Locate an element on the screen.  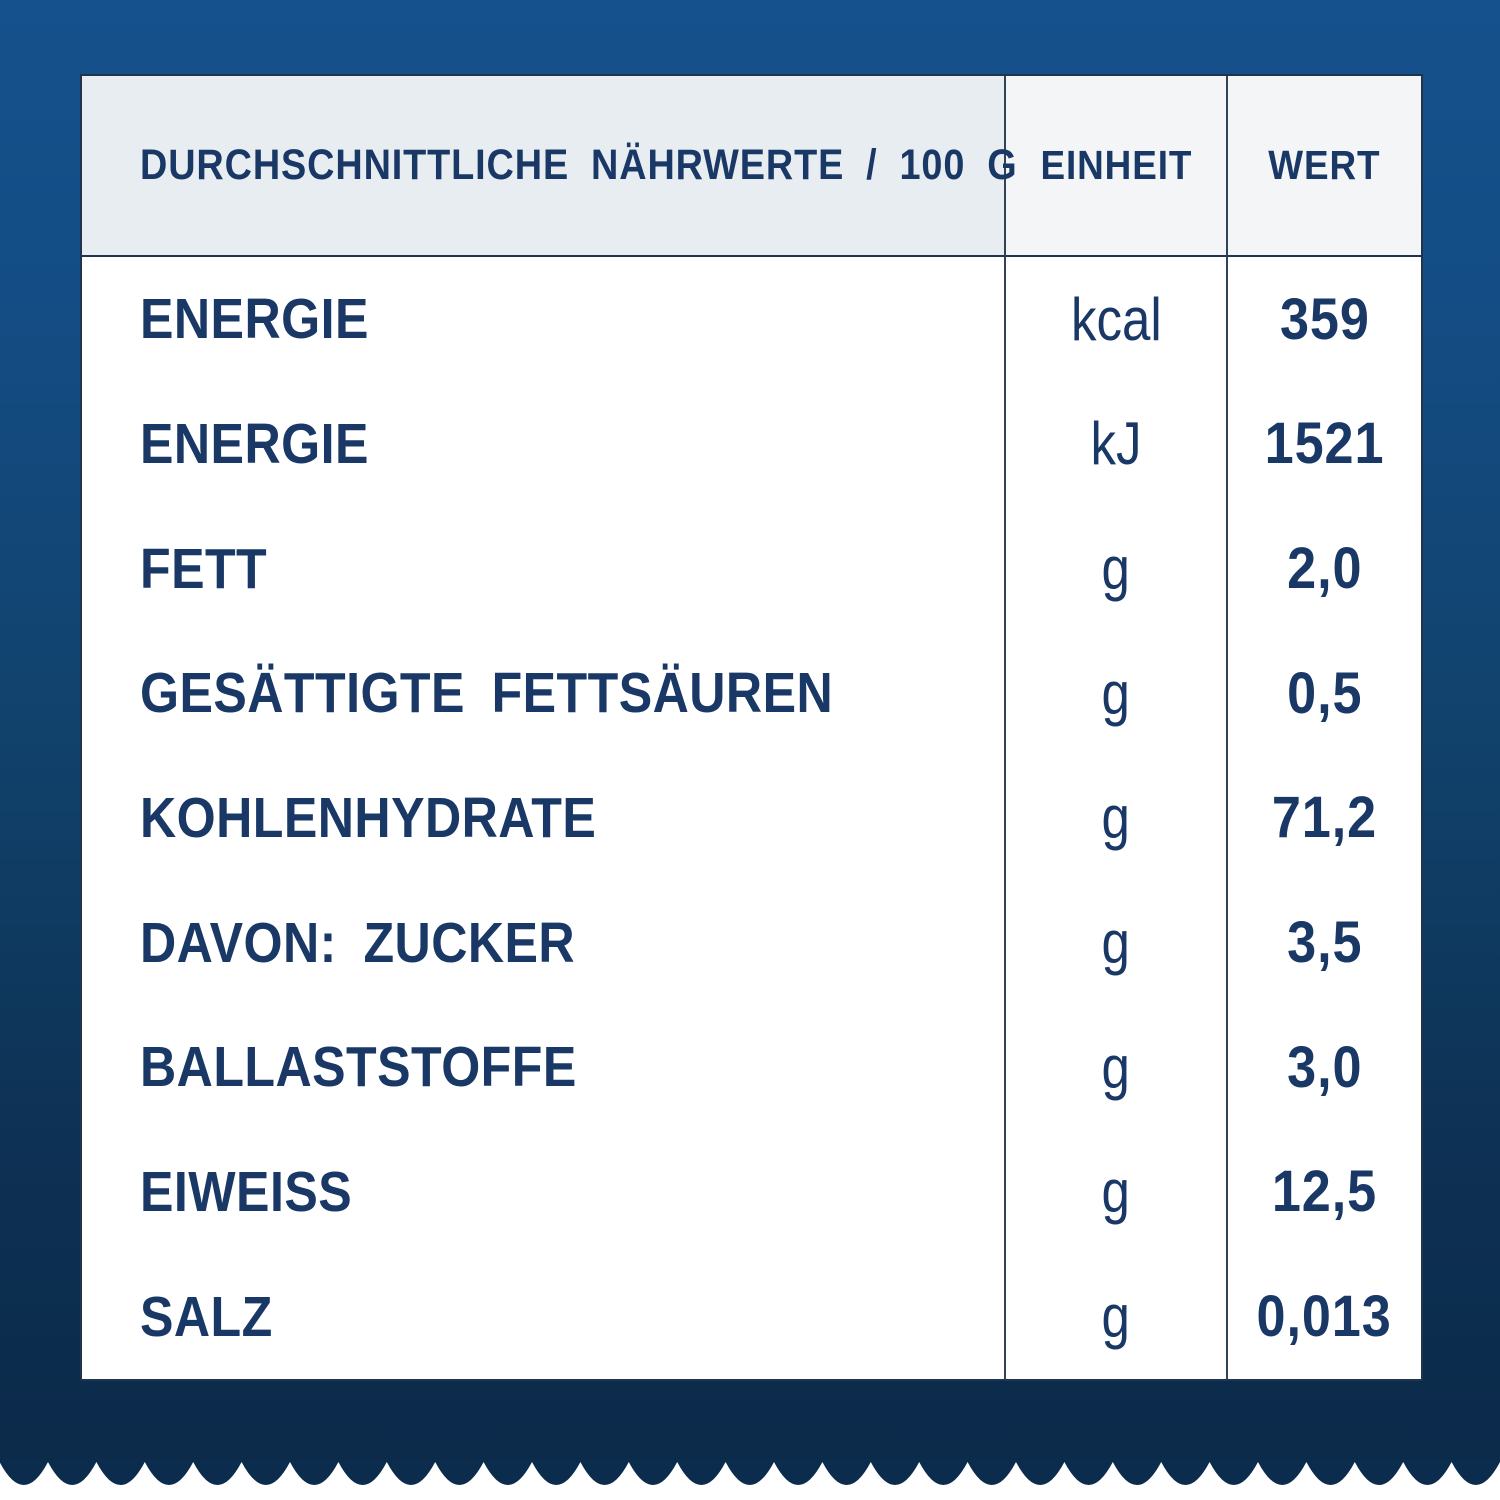
table-row-energie-kj-value: 1521 is located at coordinates (1324, 444).